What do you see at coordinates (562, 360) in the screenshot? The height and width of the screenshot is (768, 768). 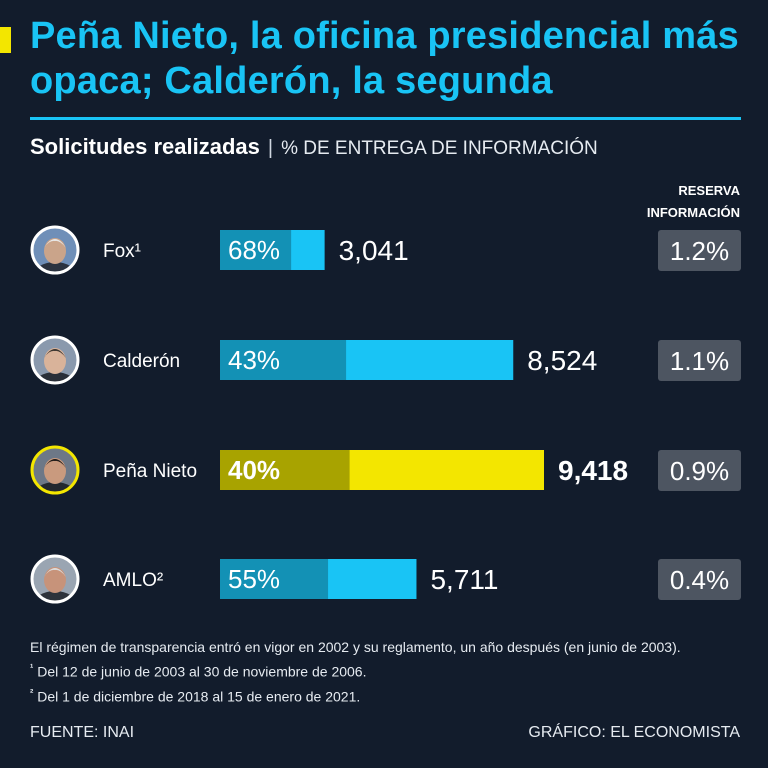 I see `value-label: 8,524` at bounding box center [562, 360].